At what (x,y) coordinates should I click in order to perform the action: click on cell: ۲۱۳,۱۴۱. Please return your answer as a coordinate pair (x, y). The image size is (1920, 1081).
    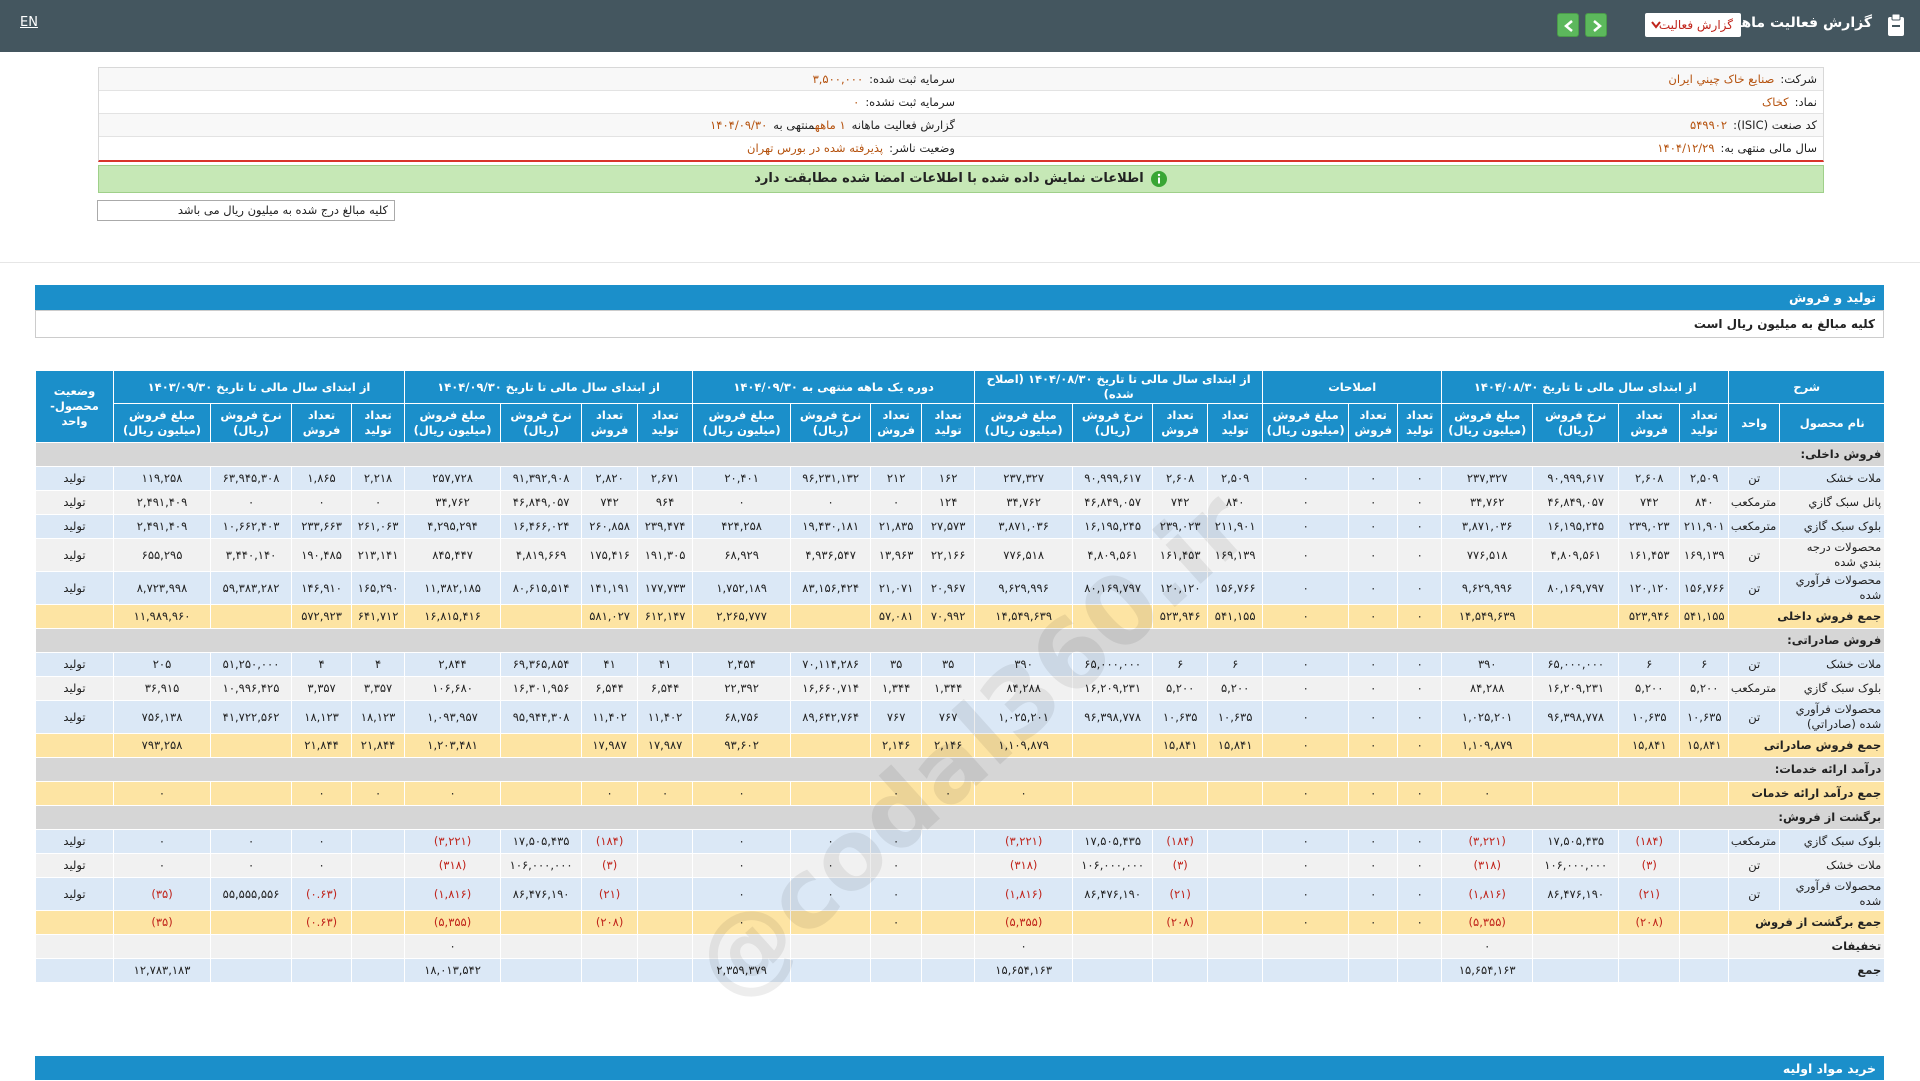
    Looking at the image, I should click on (378, 555).